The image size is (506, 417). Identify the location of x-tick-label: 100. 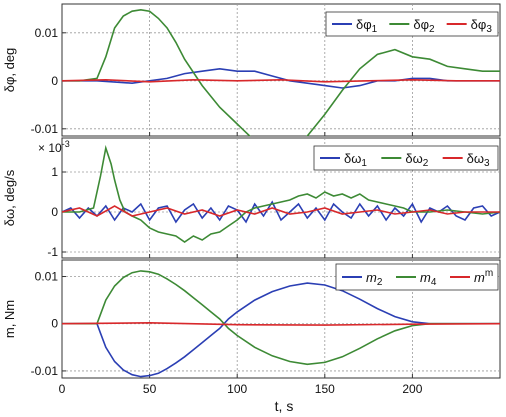
(237, 389).